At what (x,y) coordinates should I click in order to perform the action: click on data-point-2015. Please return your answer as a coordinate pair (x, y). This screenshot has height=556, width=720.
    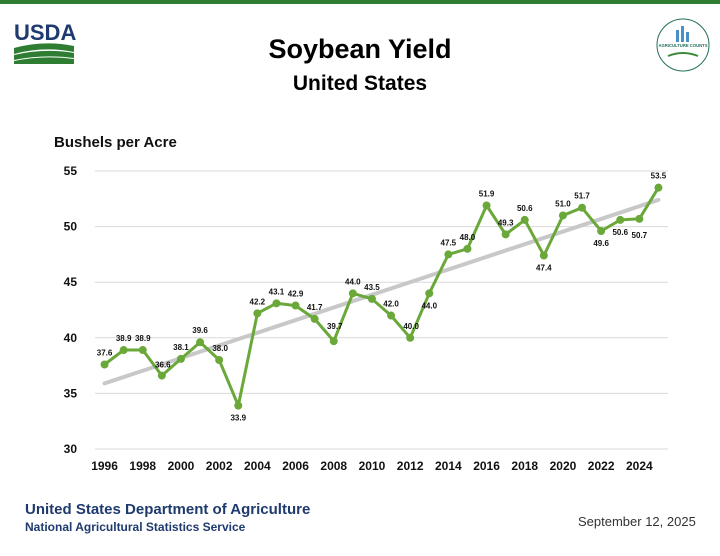
    Looking at the image, I should click on (467, 248).